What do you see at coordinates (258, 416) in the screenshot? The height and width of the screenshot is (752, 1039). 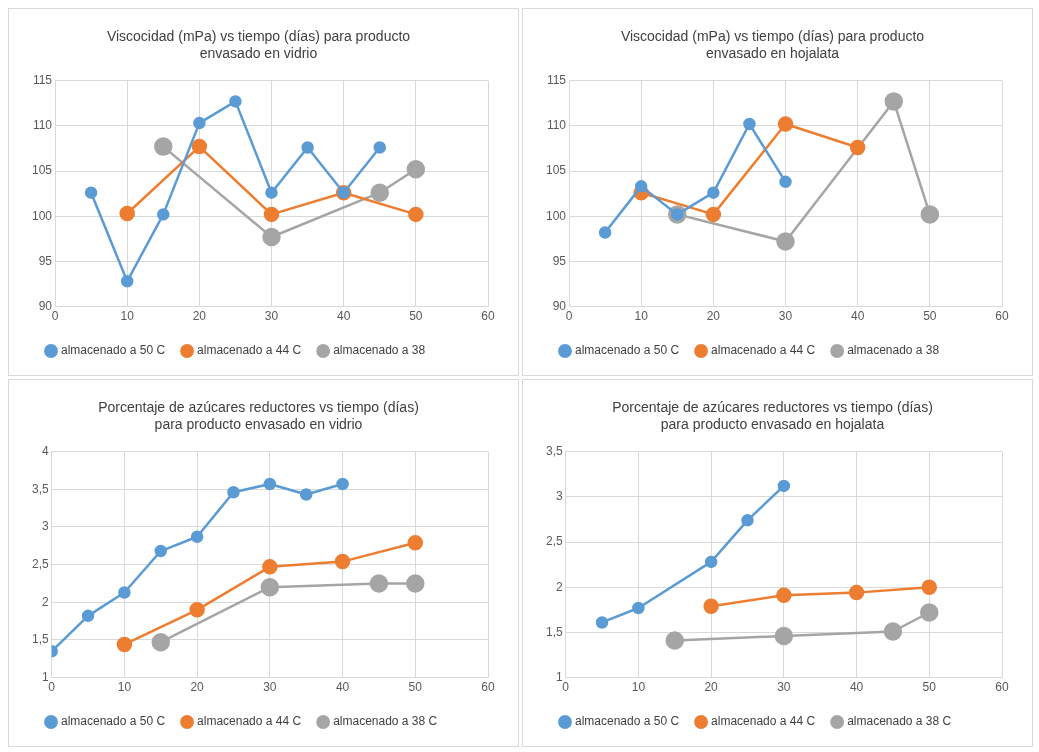 I see `chart-title: Porcentaje de azúcares reductores vs tiempo (días) para producto envasado en vidrio` at bounding box center [258, 416].